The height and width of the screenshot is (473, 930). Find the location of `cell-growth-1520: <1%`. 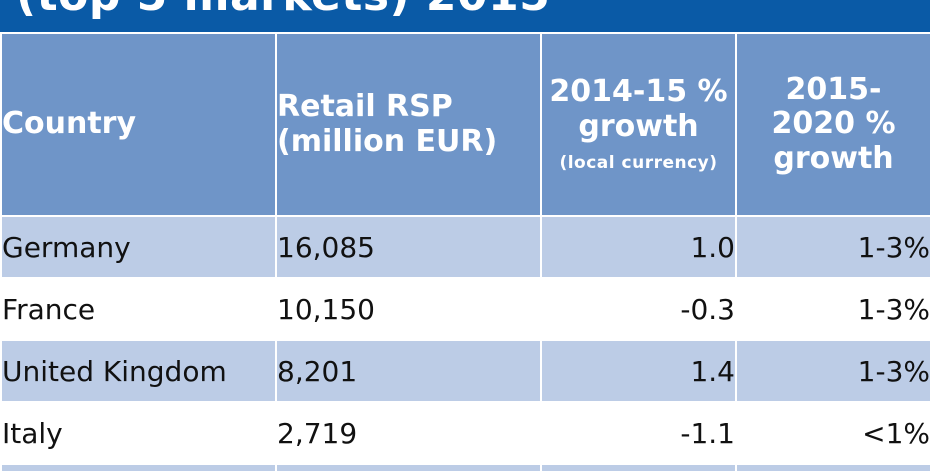

cell-growth-1520: <1% is located at coordinates (832, 433).